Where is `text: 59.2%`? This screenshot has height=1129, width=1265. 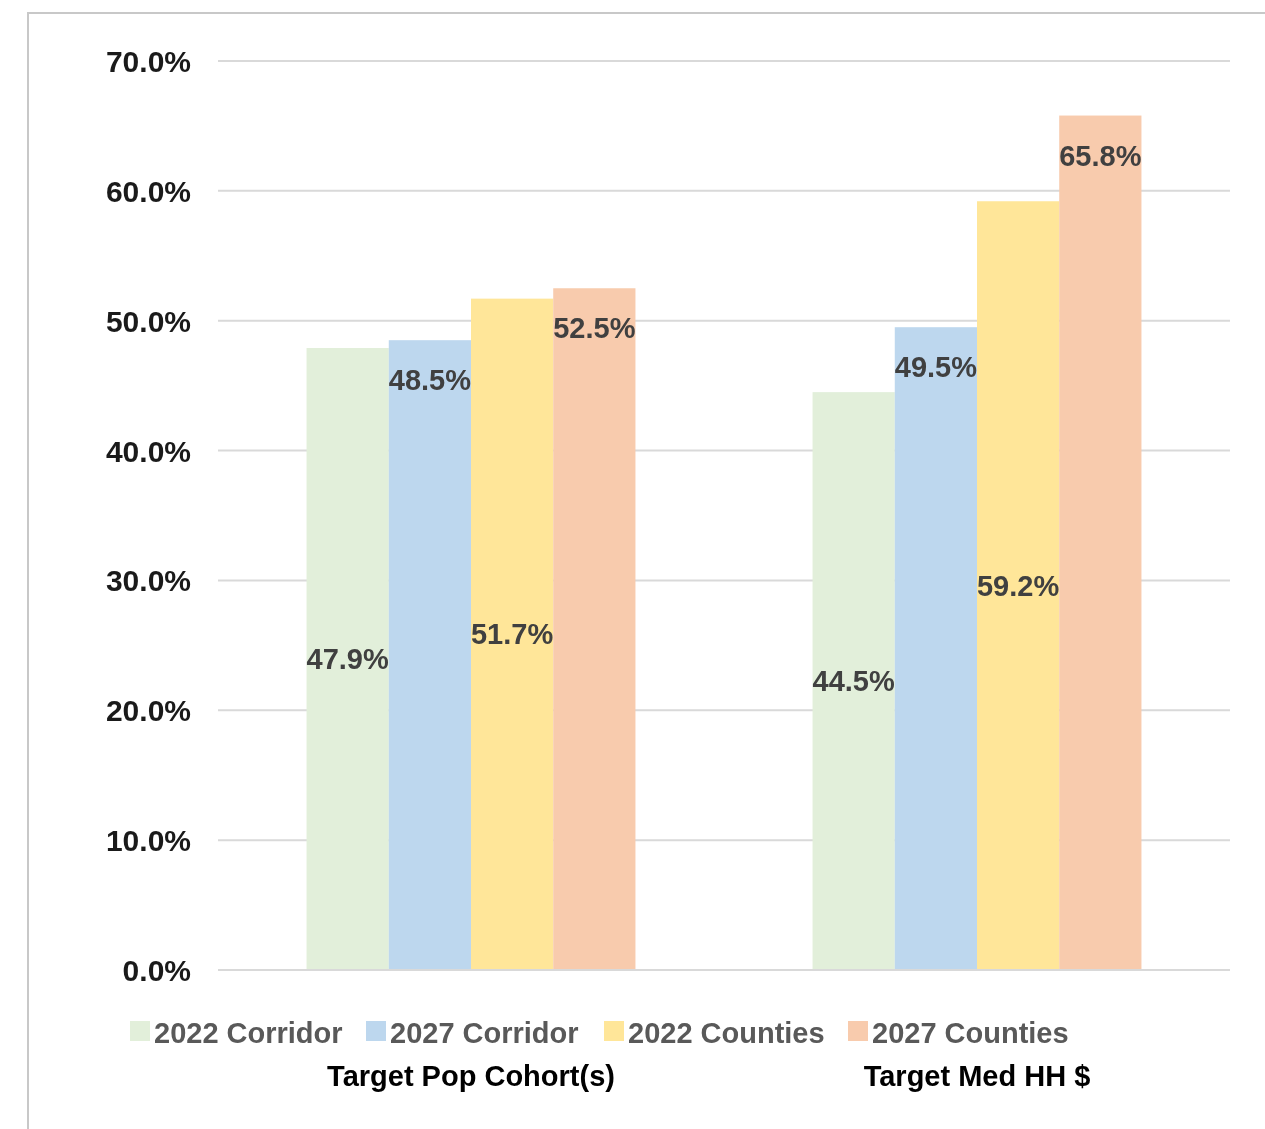
text: 59.2% is located at coordinates (1018, 585).